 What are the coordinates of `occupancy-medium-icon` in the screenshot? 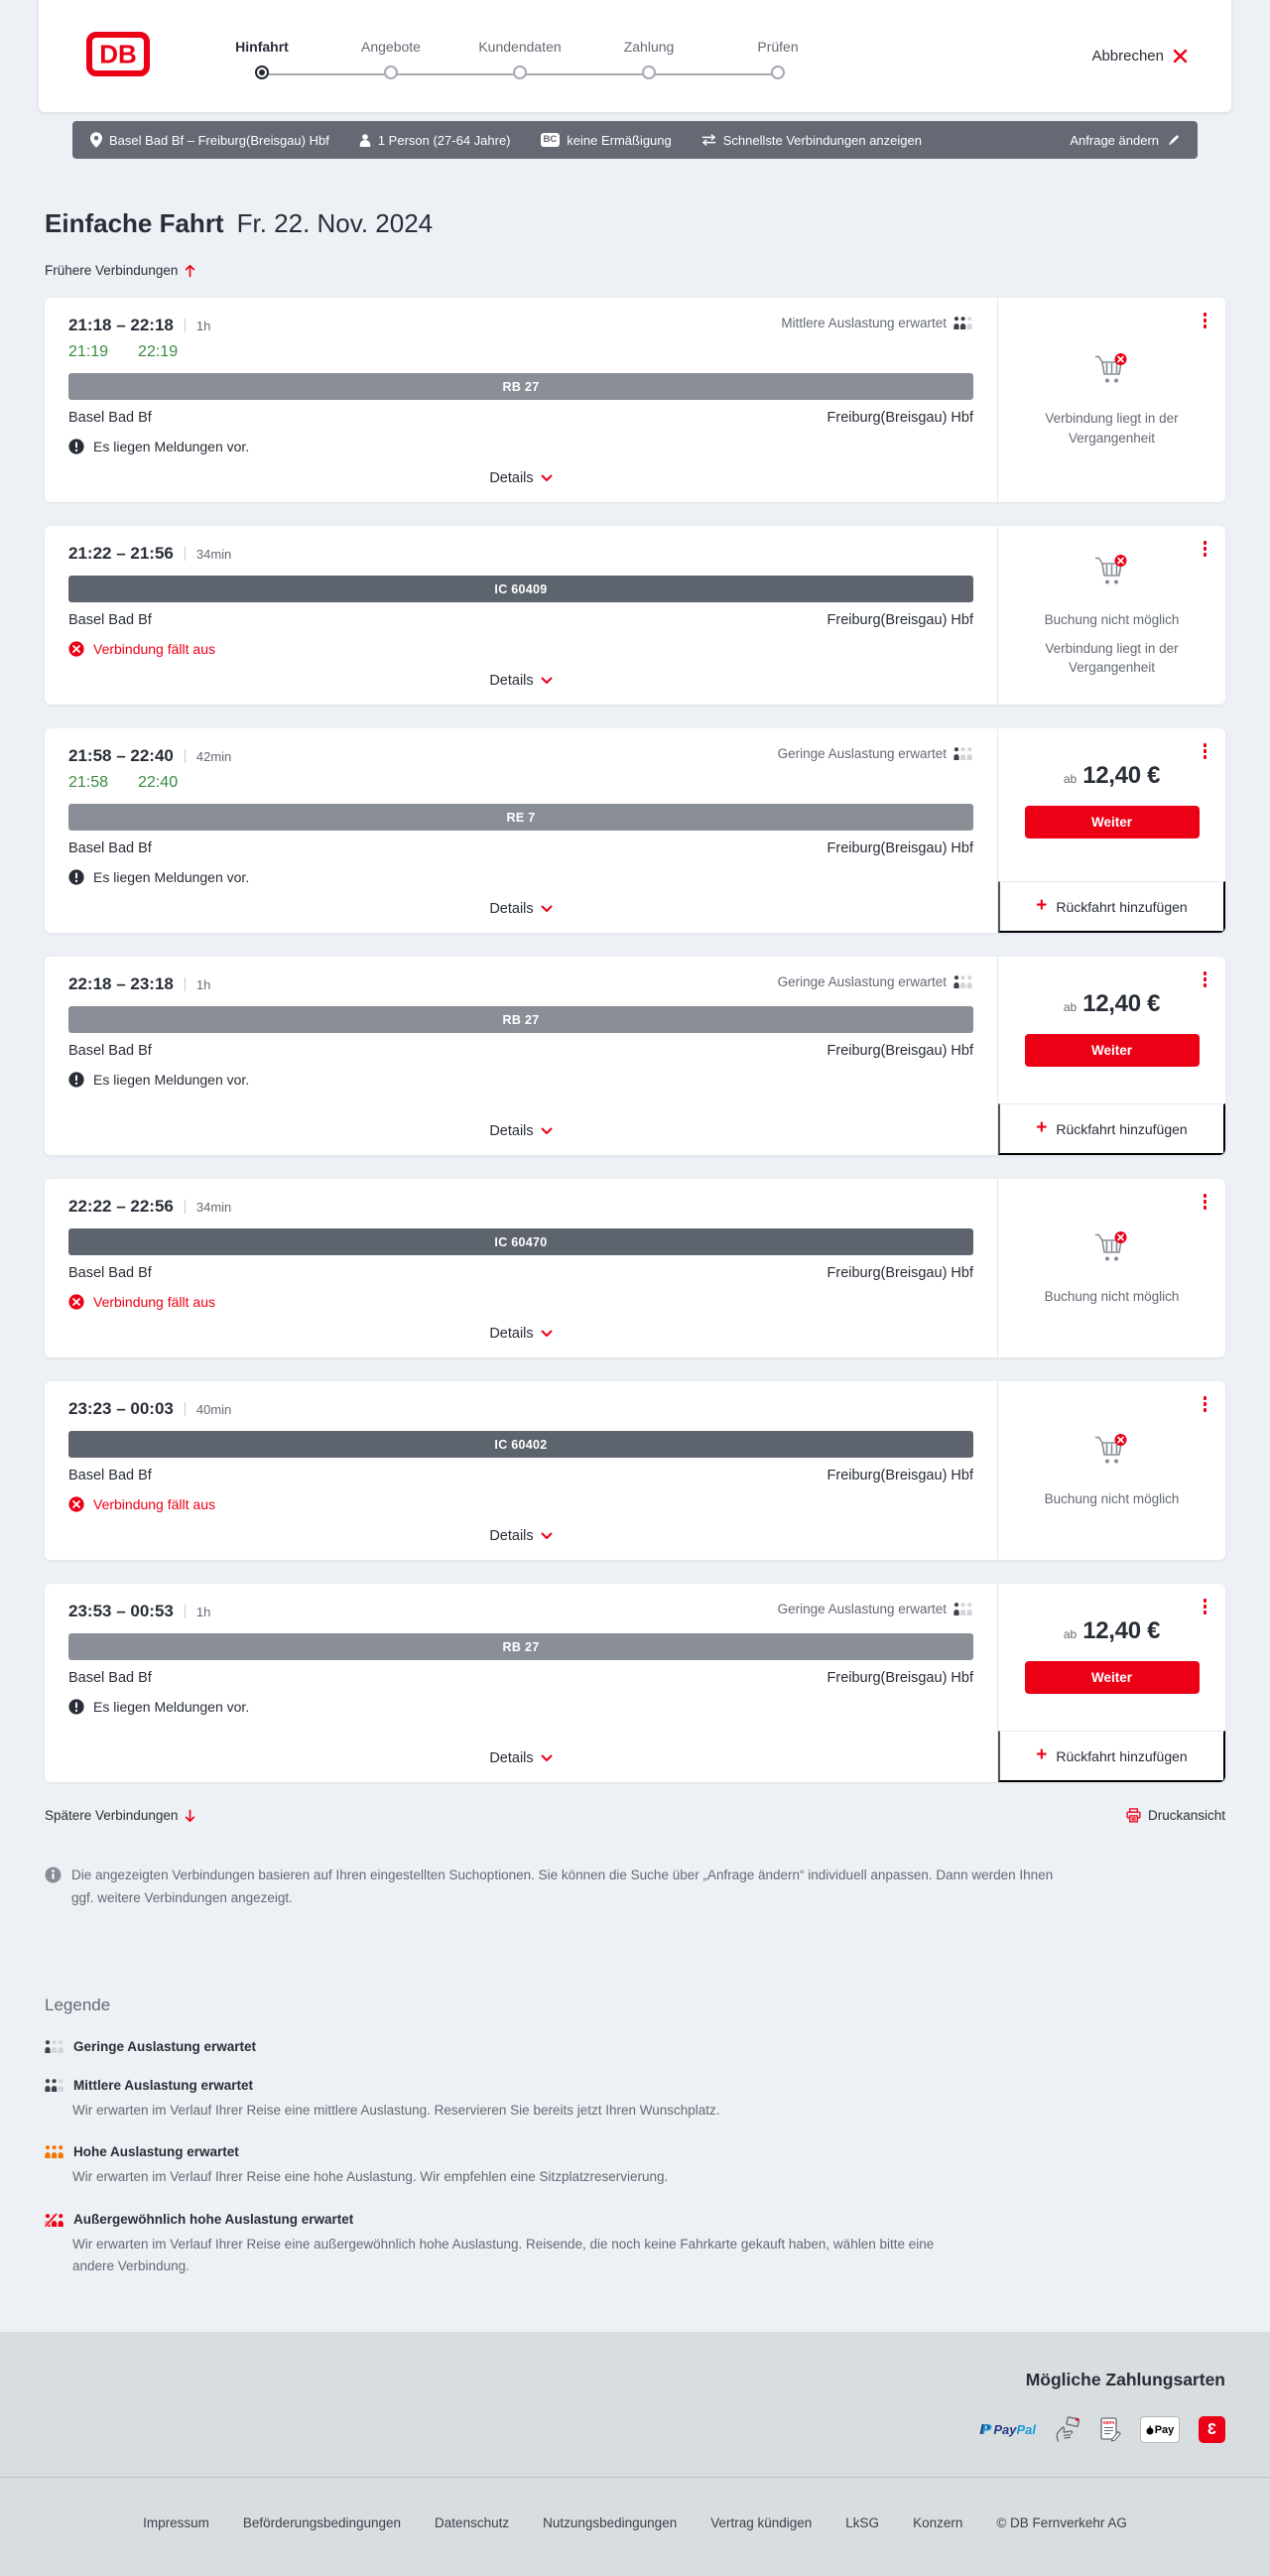 It's located at (54, 2085).